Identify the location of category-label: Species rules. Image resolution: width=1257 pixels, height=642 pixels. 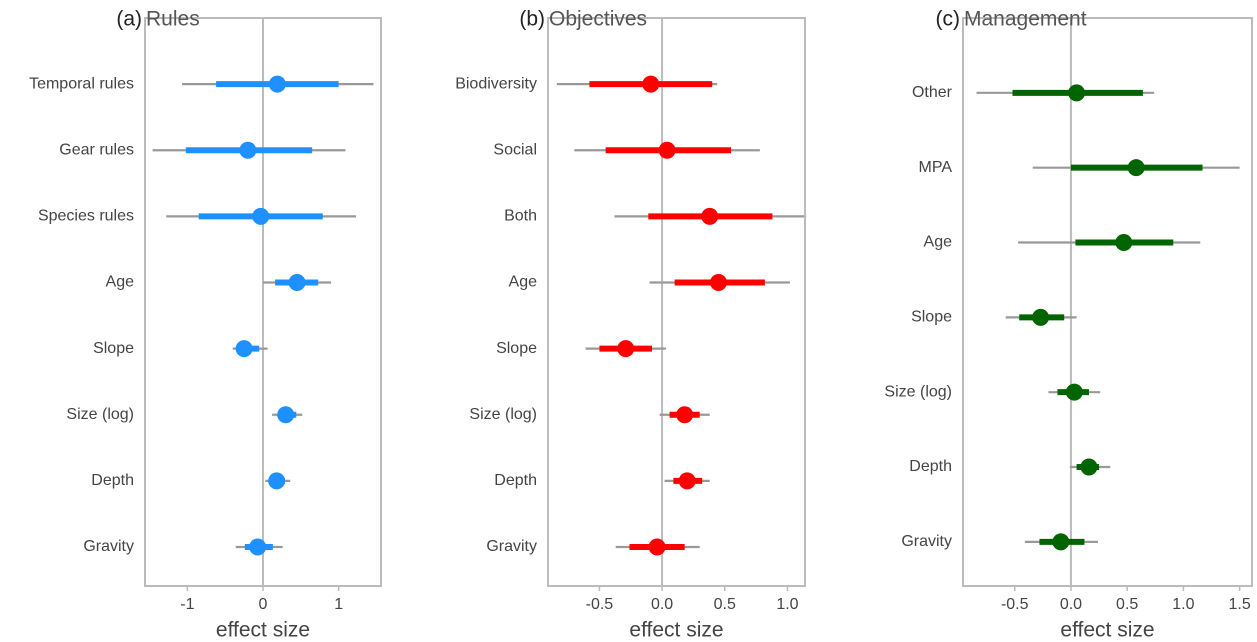
(86, 216).